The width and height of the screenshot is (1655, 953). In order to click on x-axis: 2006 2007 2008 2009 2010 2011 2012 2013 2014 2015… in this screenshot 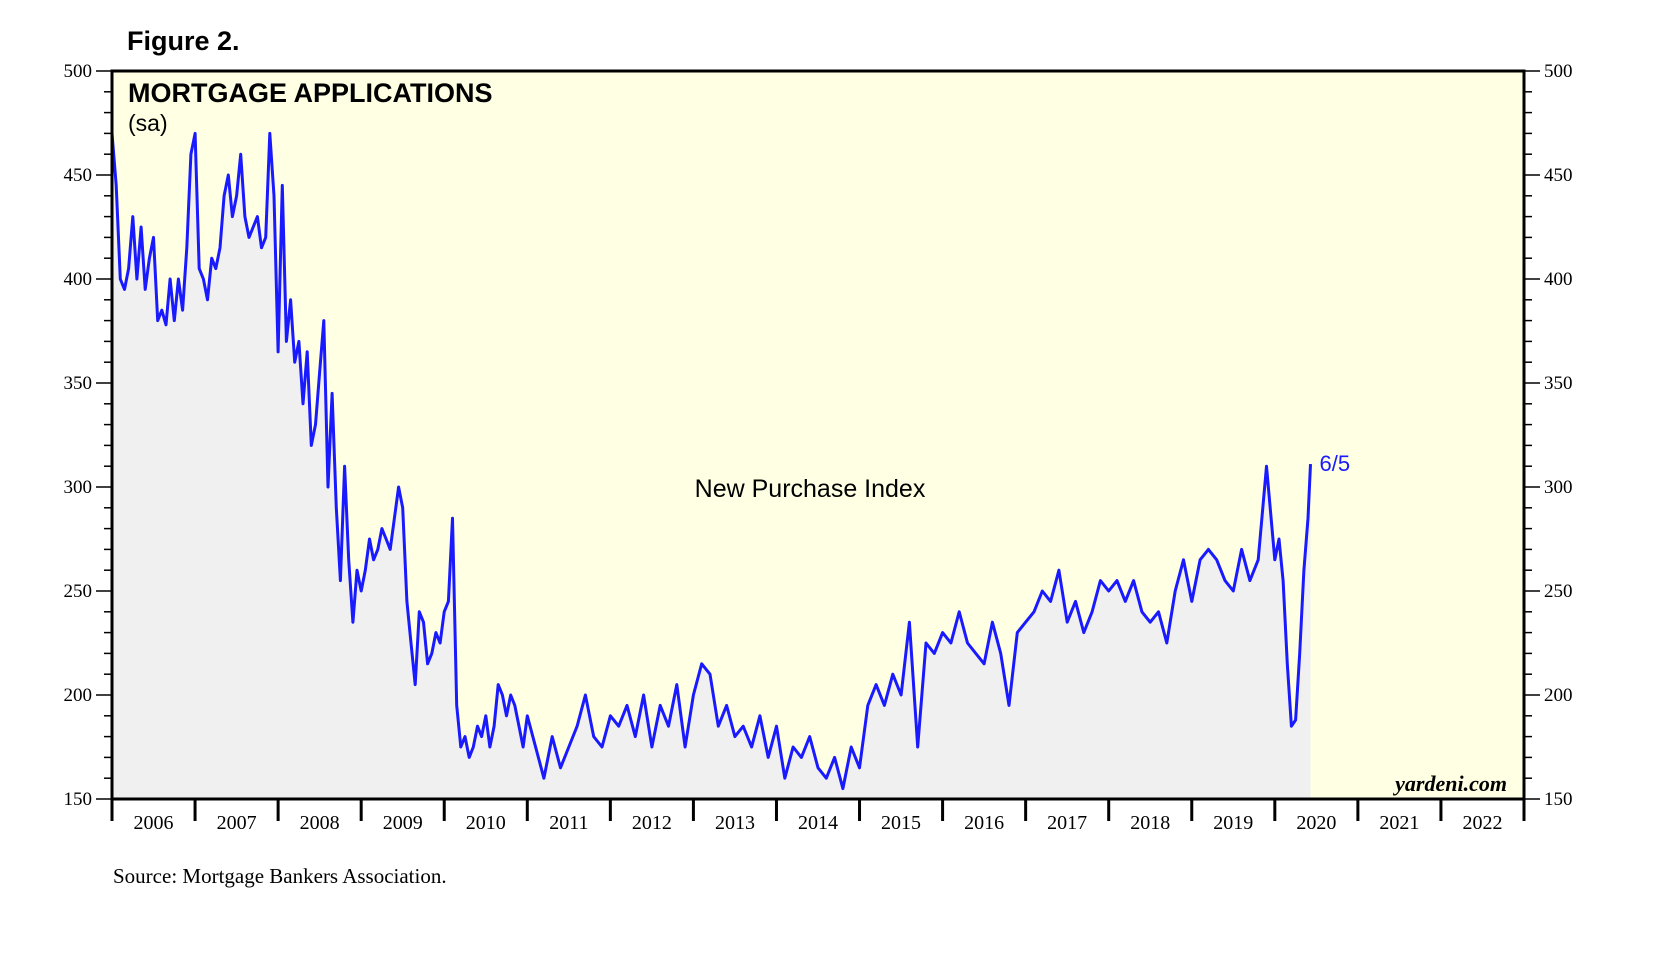, I will do `click(818, 816)`.